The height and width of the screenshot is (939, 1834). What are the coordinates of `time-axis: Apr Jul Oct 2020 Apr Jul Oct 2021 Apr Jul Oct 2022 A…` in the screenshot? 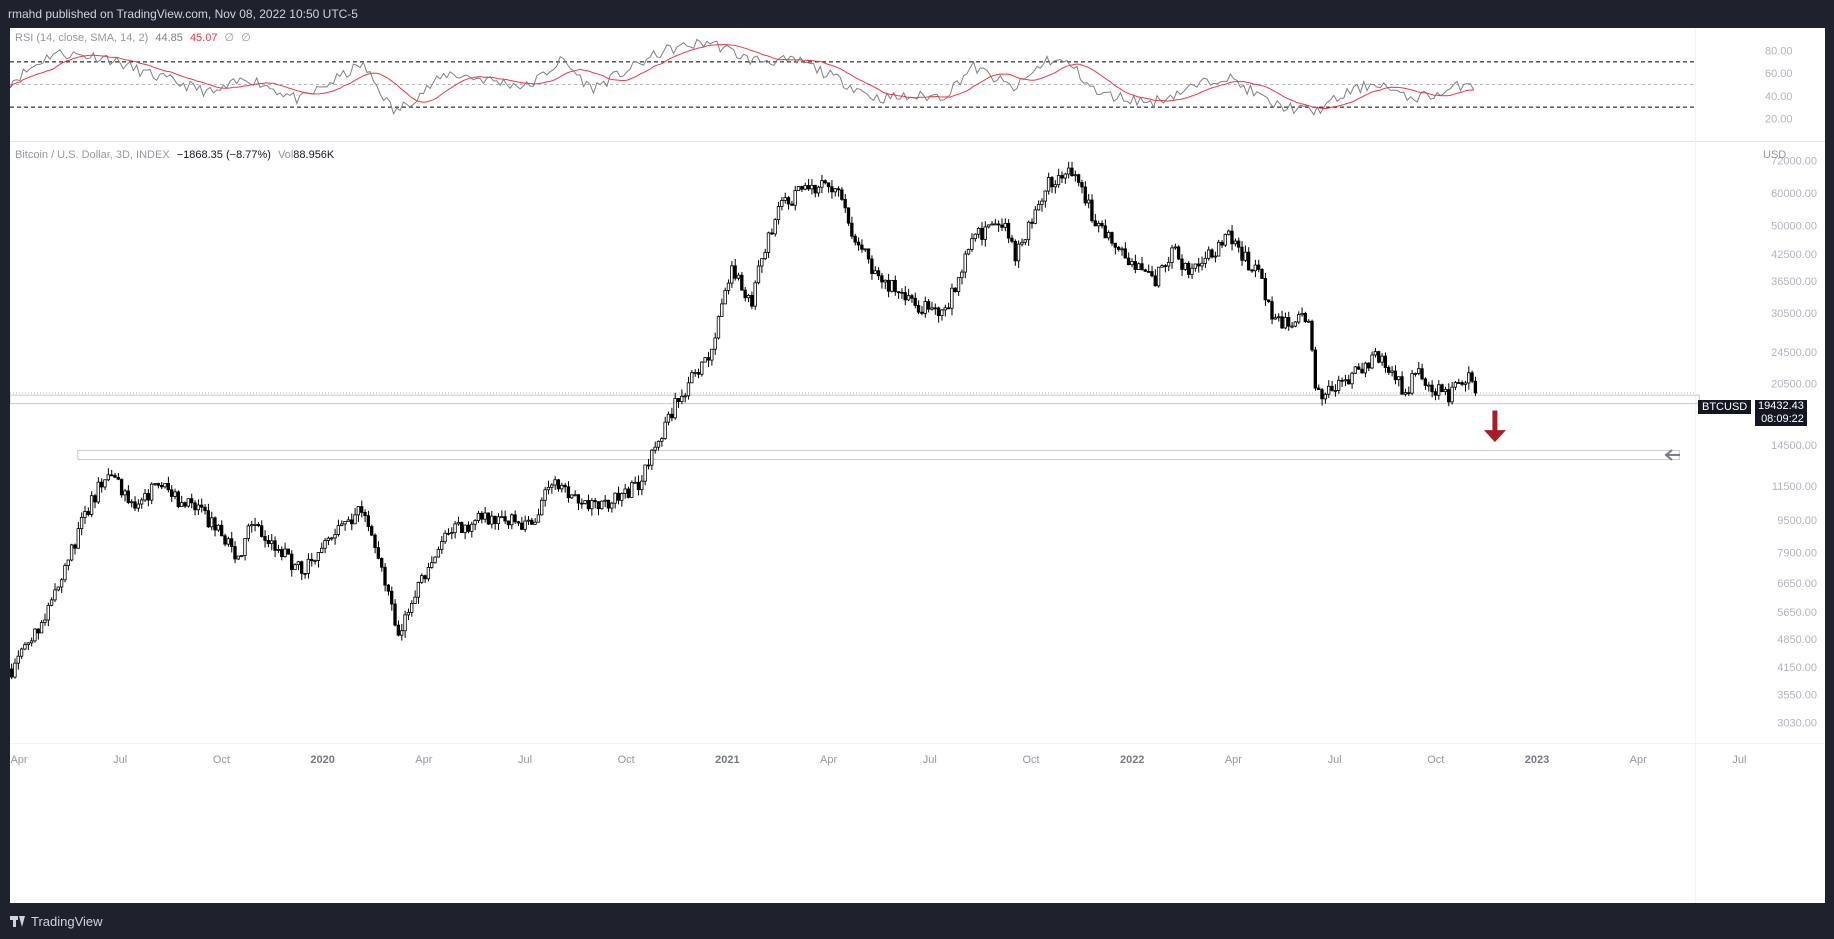 It's located at (878, 760).